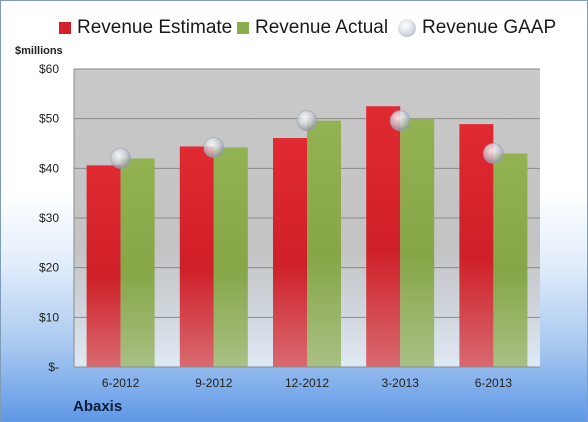 This screenshot has height=422, width=588. I want to click on y-tick-label: $-, so click(53, 367).